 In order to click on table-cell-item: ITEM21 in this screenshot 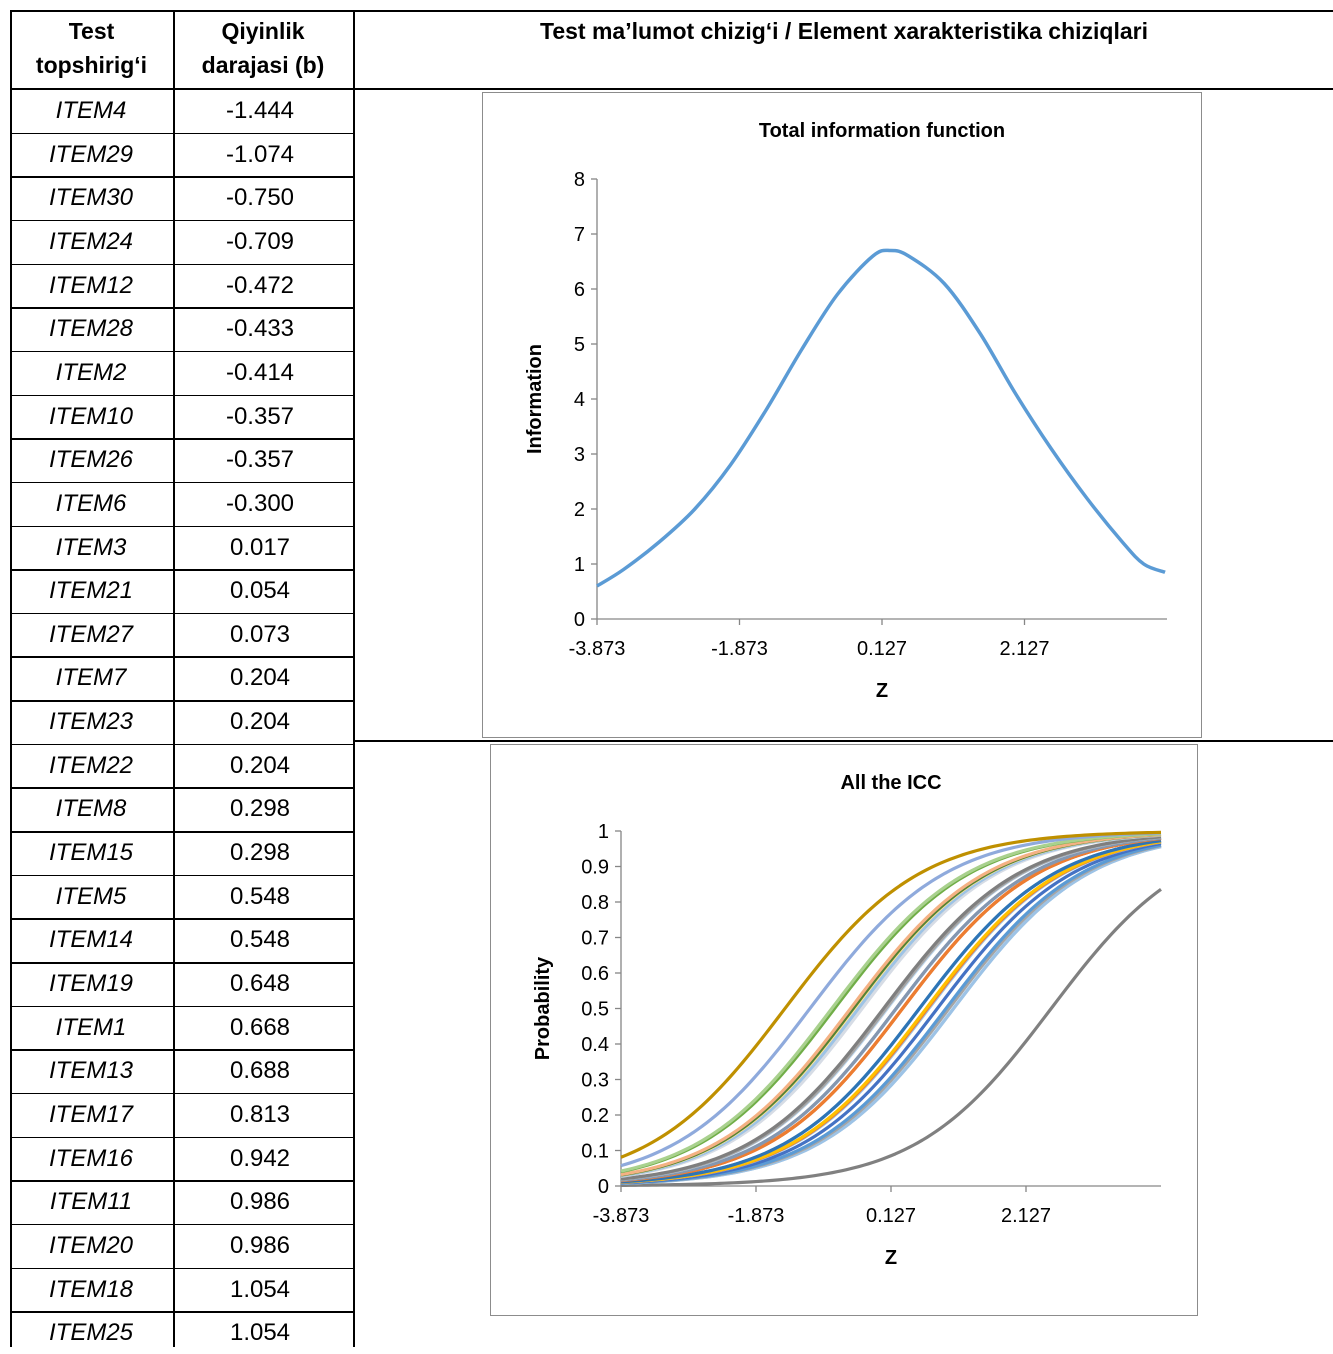, I will do `click(91, 591)`.